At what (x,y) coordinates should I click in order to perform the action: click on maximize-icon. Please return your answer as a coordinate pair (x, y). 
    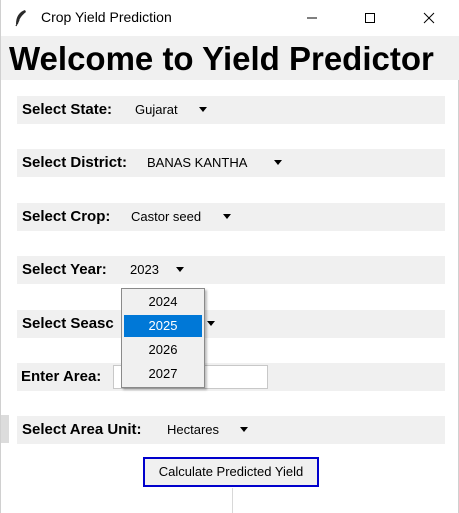
    Looking at the image, I should click on (370, 18).